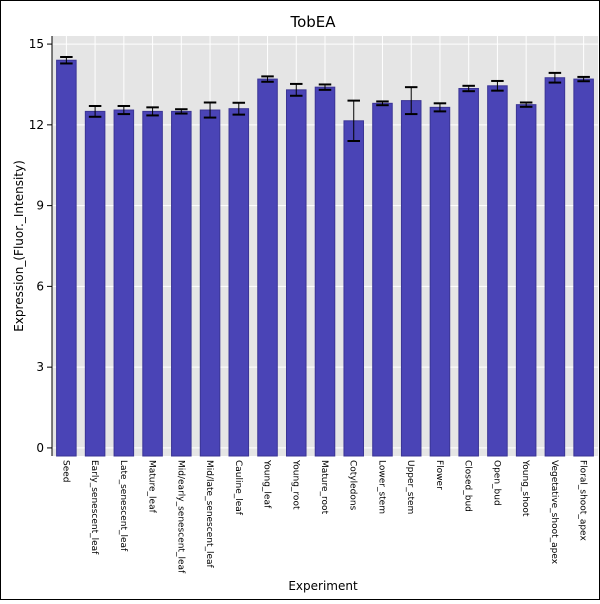  I want to click on y-axis: 0 3 6 9 12 15, so click(41, 246).